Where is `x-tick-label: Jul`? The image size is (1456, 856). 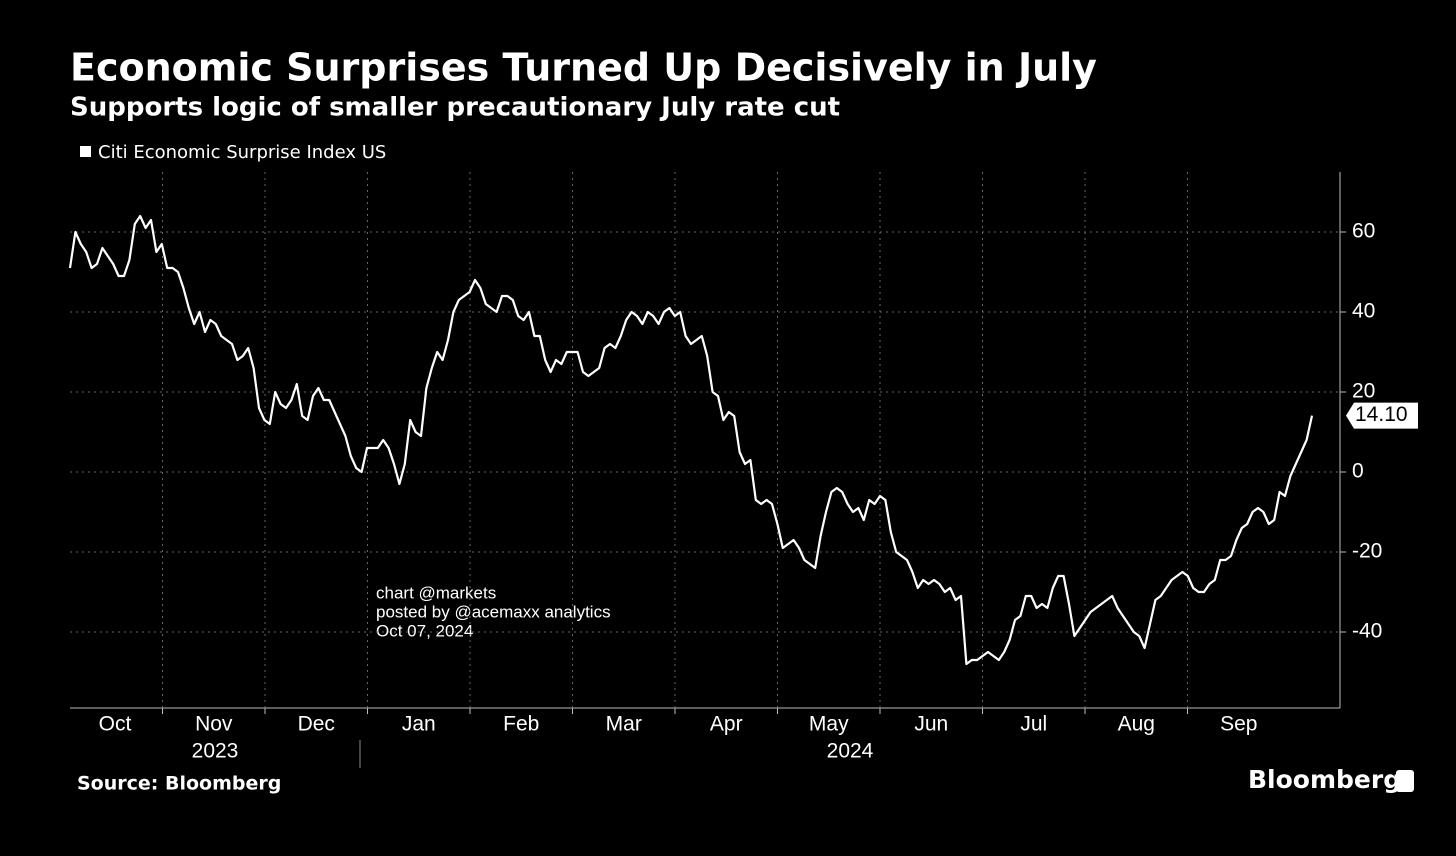
x-tick-label: Jul is located at coordinates (1033, 724).